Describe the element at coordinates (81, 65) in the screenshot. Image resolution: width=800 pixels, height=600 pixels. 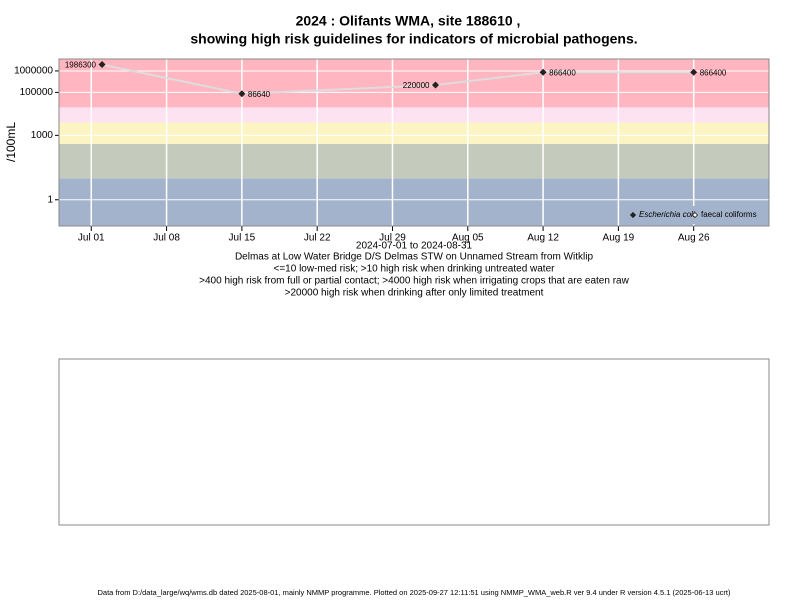
I see `data-label: 1986300` at that location.